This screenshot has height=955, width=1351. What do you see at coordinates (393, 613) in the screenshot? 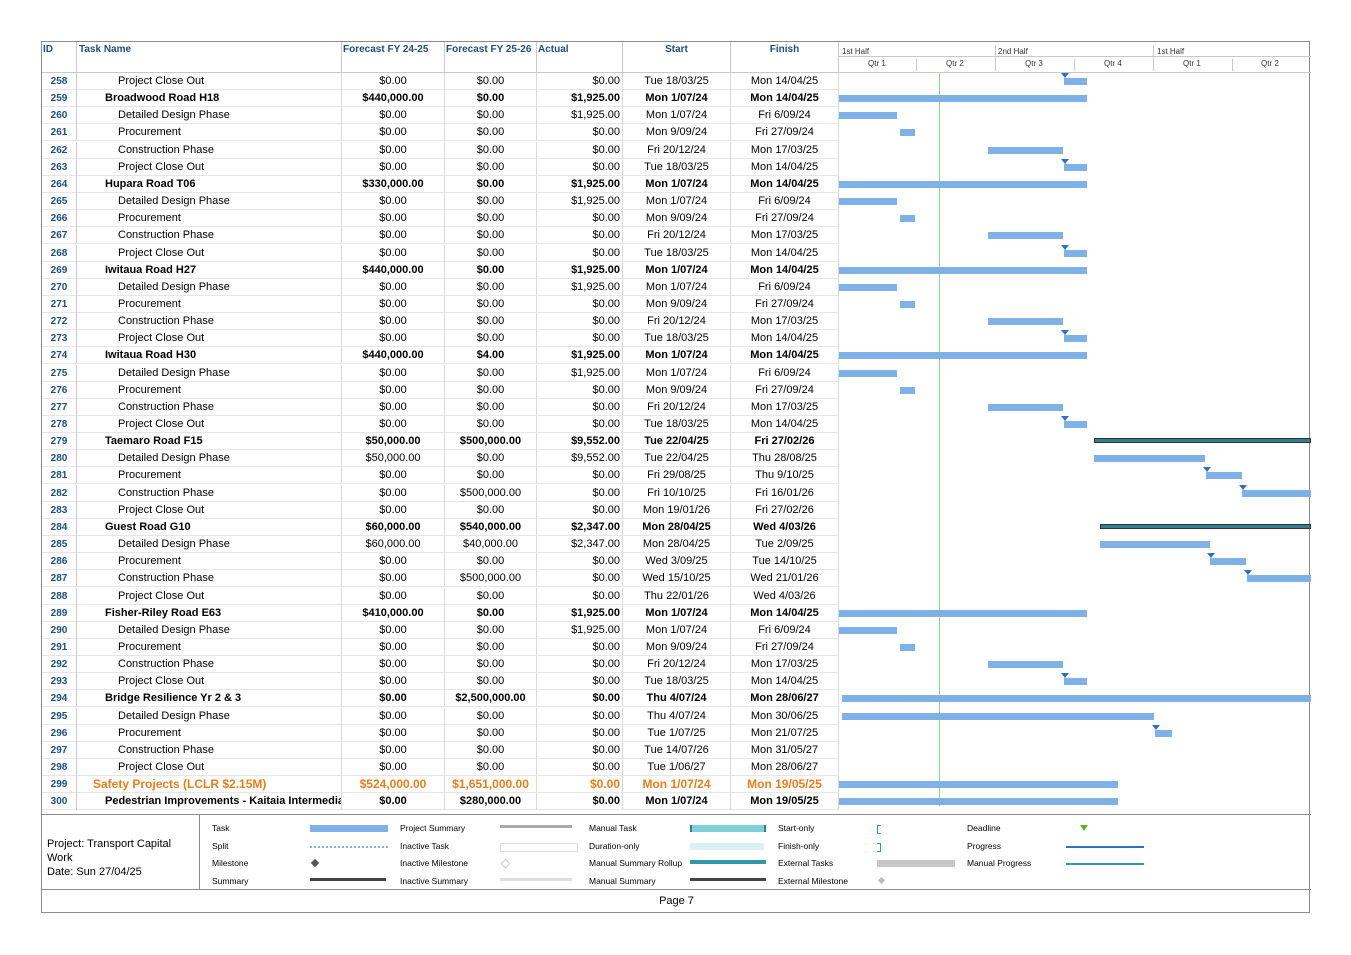
I see `forecast-24-25: $410,000.00` at bounding box center [393, 613].